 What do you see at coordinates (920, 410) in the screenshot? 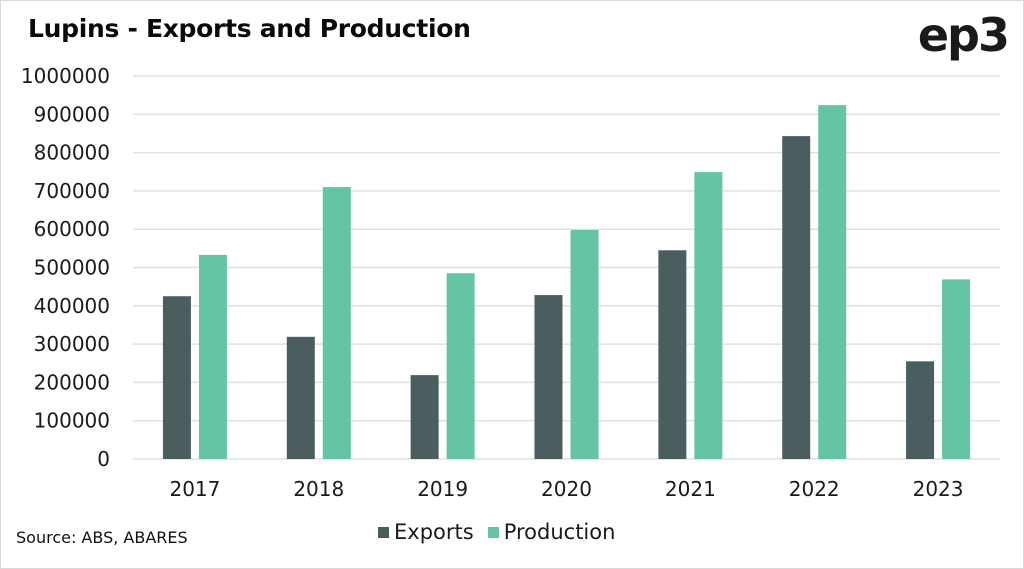
I see `bar-exports-2023` at bounding box center [920, 410].